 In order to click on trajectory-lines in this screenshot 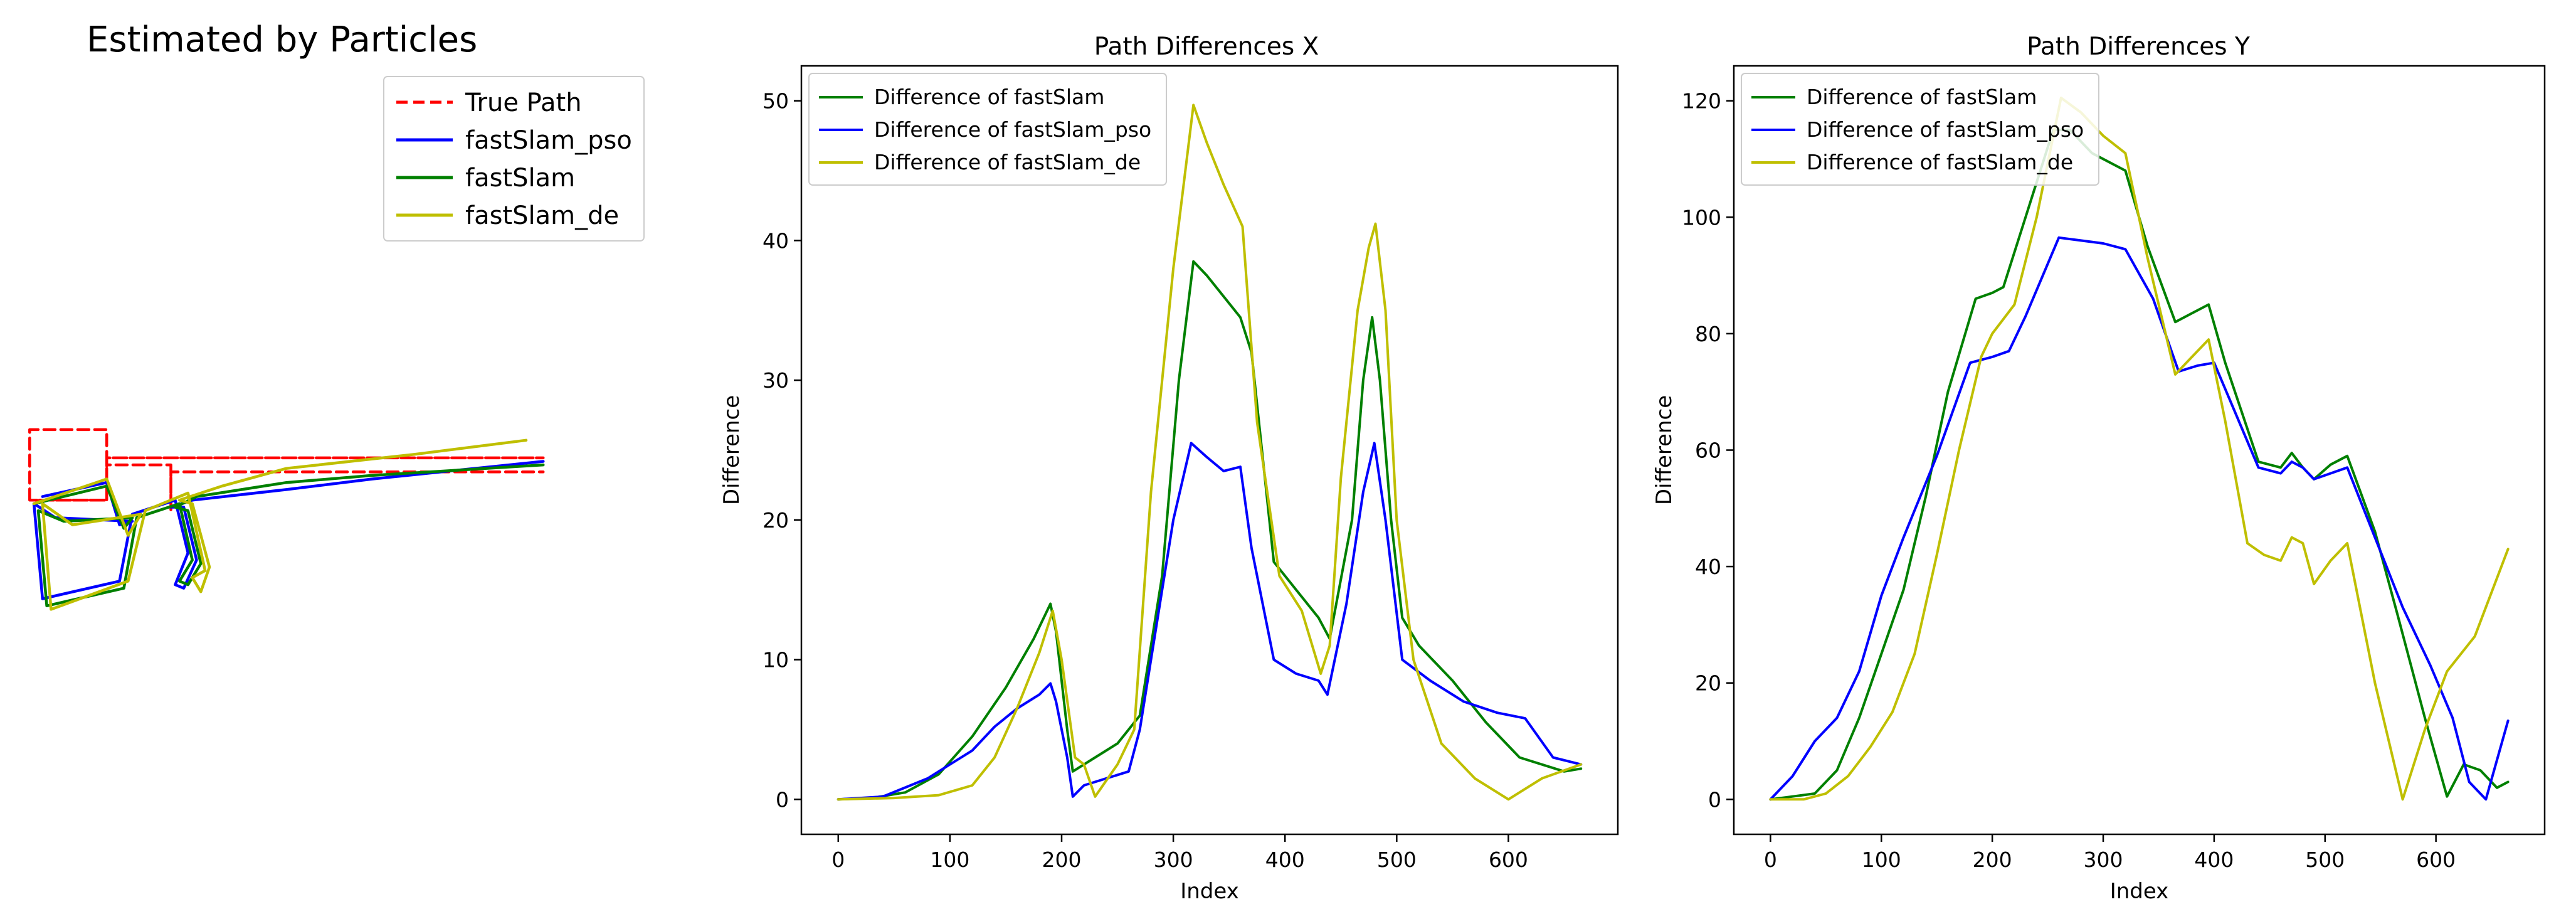, I will do `click(286, 520)`.